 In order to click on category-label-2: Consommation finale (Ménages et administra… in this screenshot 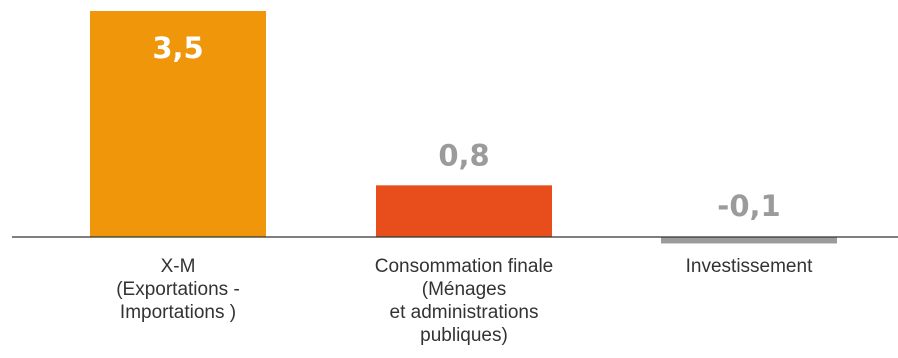, I will do `click(464, 301)`.